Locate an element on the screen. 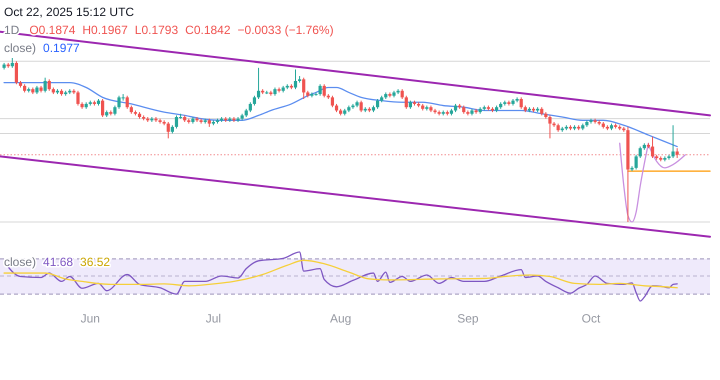 The image size is (720, 380). text: 0.1977 is located at coordinates (61, 48).